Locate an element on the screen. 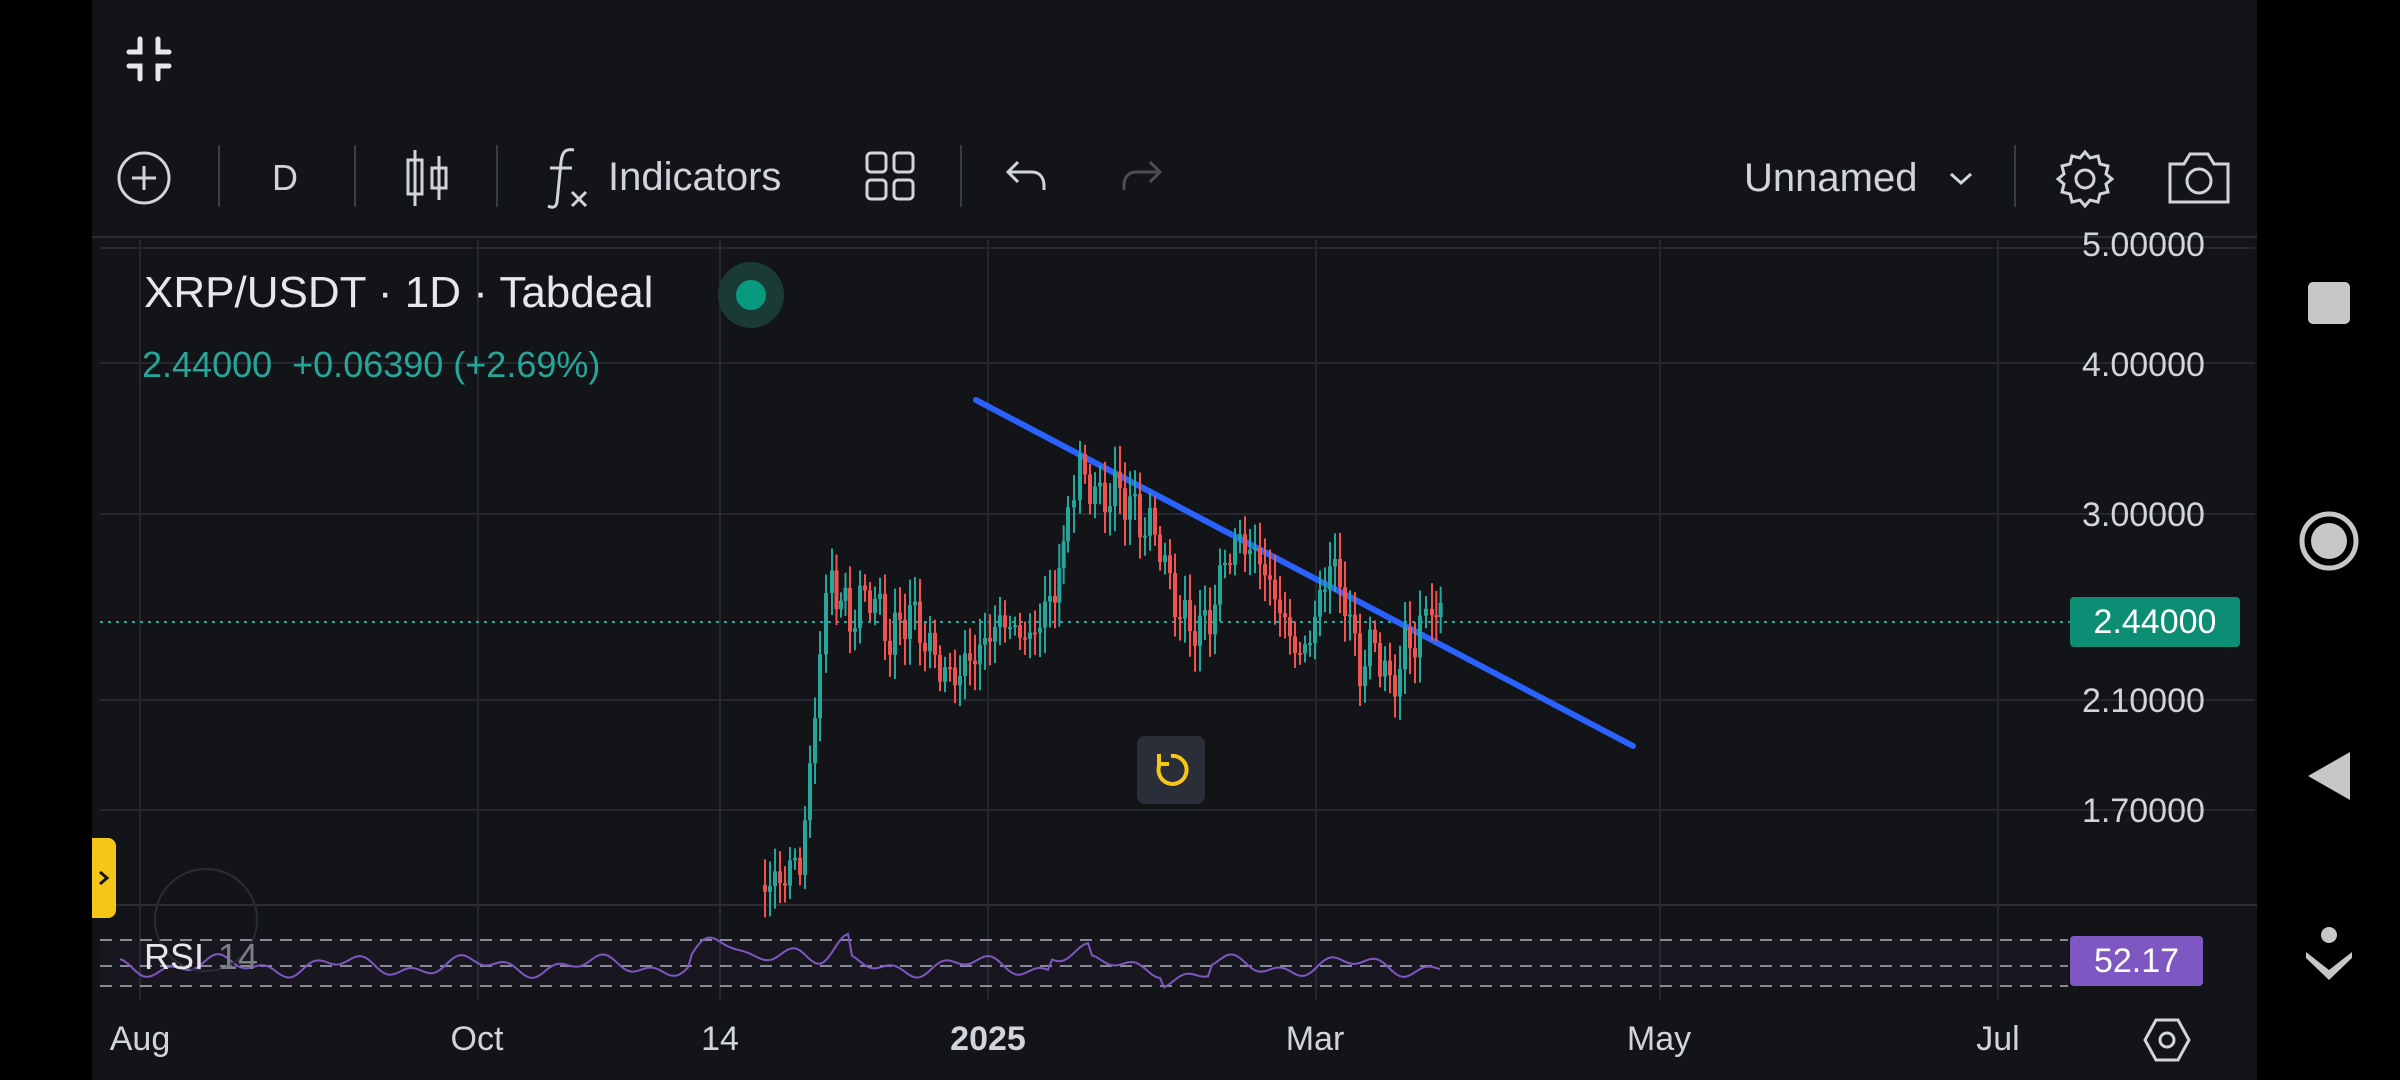 The width and height of the screenshot is (2400, 1080). templates-button is located at coordinates (890, 176).